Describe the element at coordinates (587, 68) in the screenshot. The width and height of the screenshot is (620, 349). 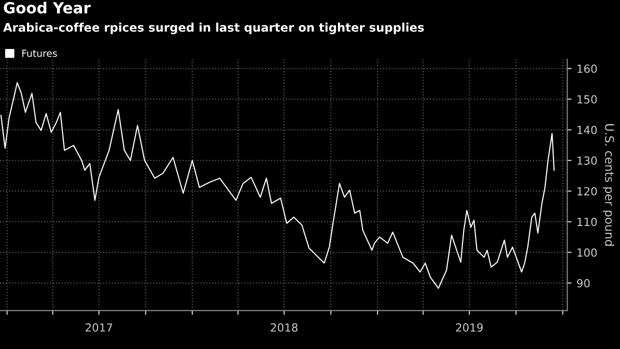
I see `y-tick-label: 160` at that location.